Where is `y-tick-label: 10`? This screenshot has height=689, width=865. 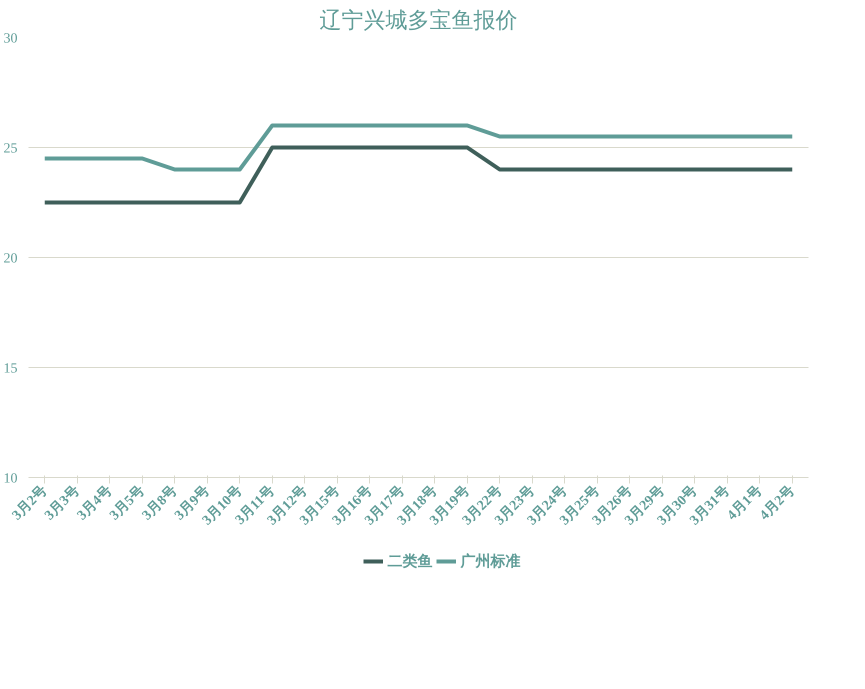
y-tick-label: 10 is located at coordinates (11, 479).